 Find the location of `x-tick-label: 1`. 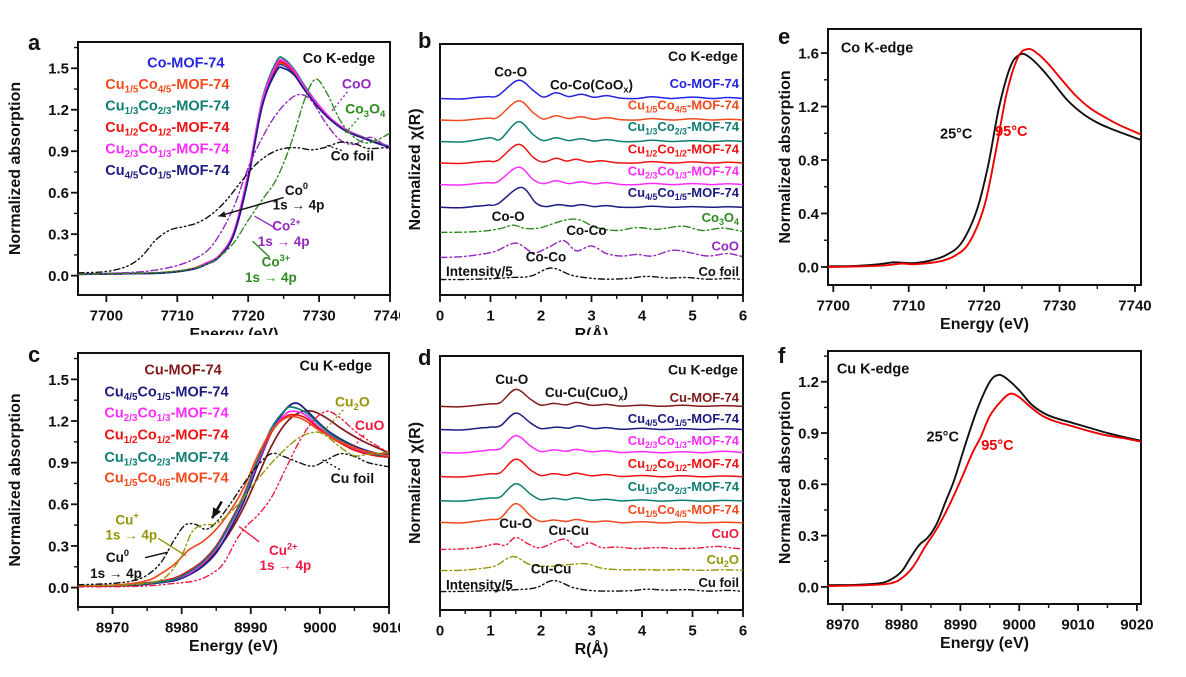

x-tick-label: 1 is located at coordinates (490, 630).